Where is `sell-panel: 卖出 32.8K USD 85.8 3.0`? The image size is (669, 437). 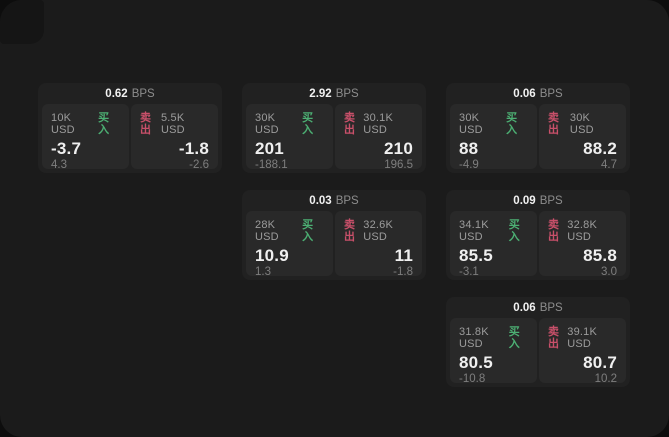
sell-panel: 卖出 32.8K USD 85.8 3.0 is located at coordinates (582, 244).